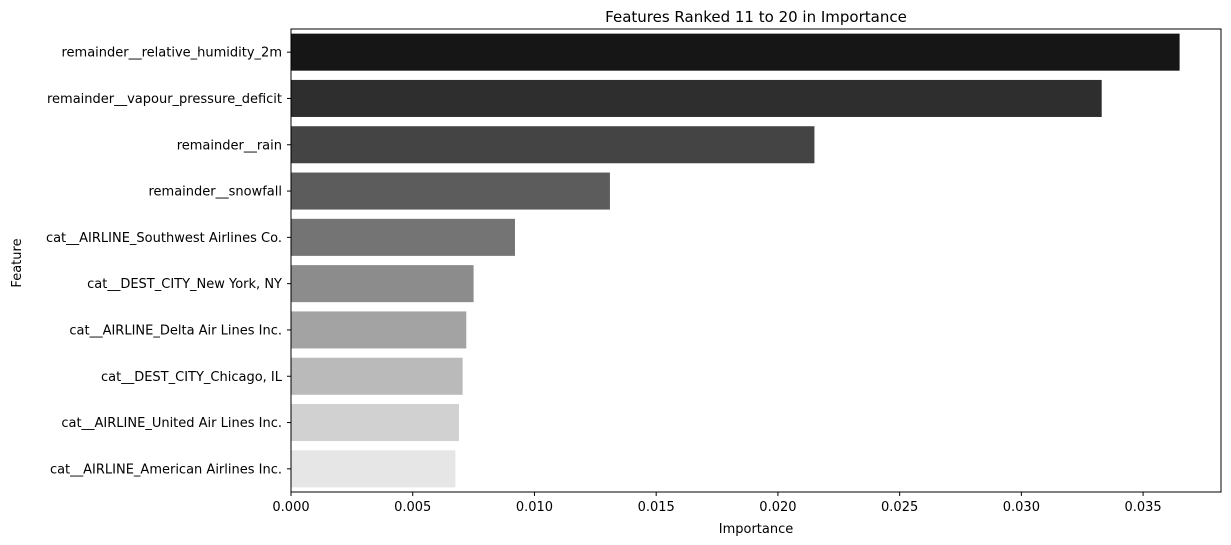 Image resolution: width=1231 pixels, height=545 pixels. What do you see at coordinates (1142, 507) in the screenshot?
I see `x-tick-label: 0.035` at bounding box center [1142, 507].